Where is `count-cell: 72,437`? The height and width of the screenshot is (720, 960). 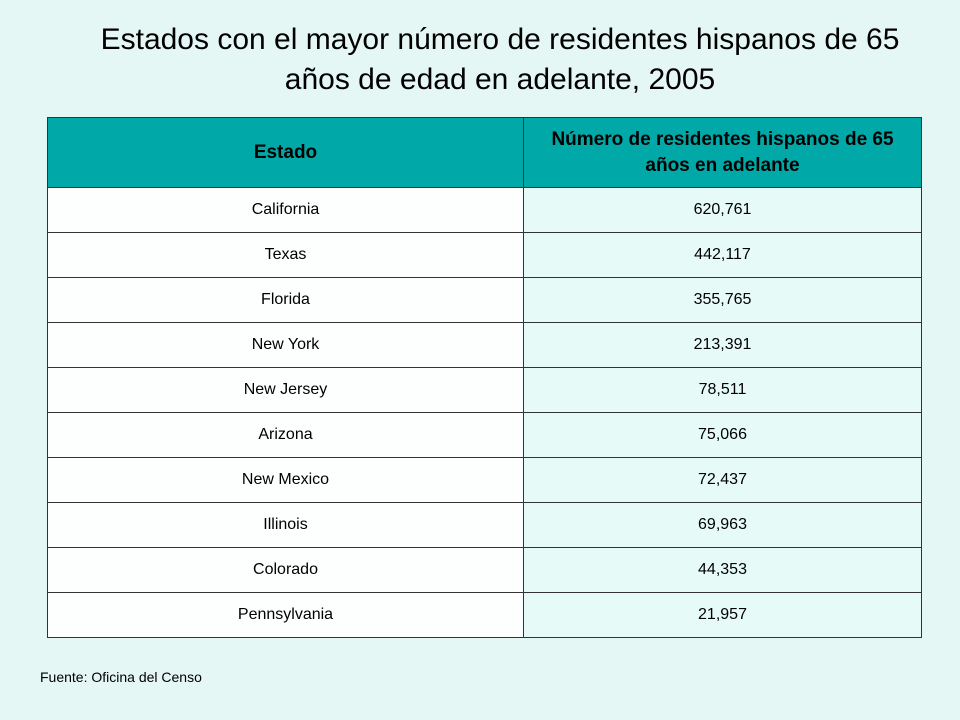 count-cell: 72,437 is located at coordinates (722, 480).